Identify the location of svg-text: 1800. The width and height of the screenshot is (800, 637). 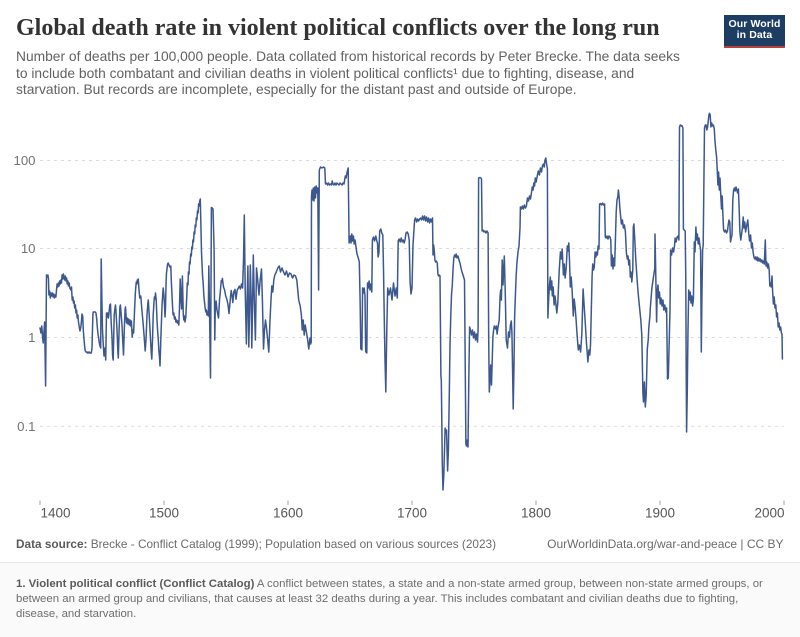
(536, 513).